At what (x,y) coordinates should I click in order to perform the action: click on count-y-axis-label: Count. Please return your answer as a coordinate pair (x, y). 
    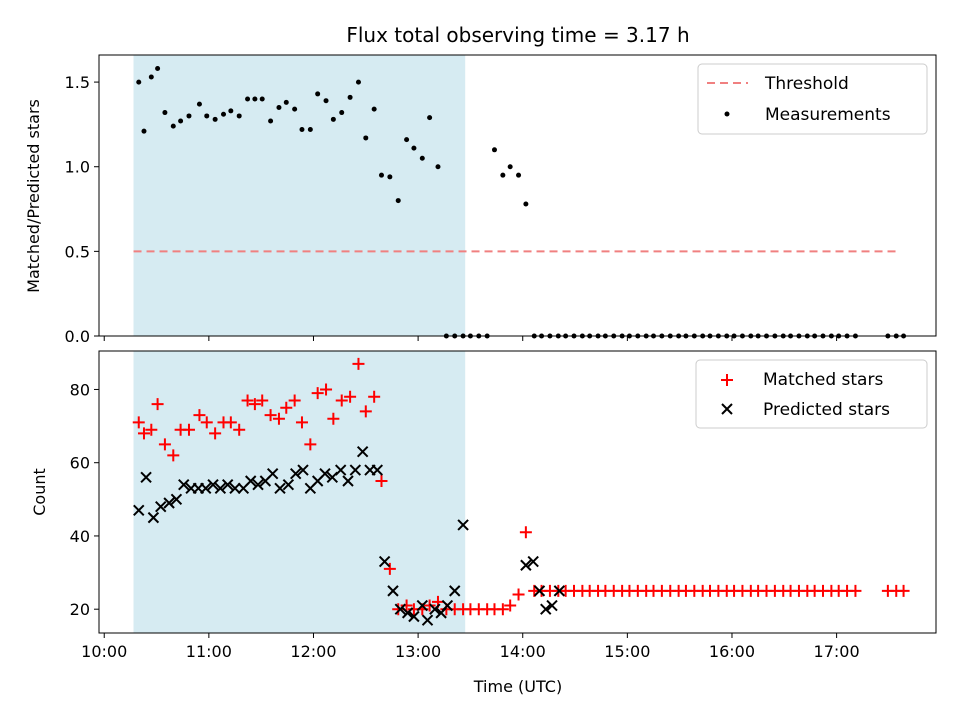
    Looking at the image, I should click on (39, 492).